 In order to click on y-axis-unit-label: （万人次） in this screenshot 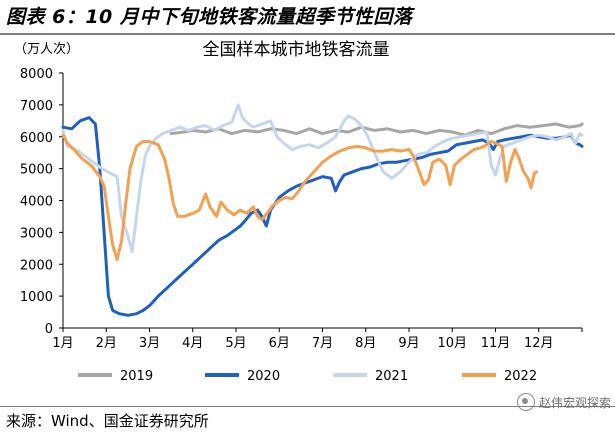, I will do `click(46, 49)`.